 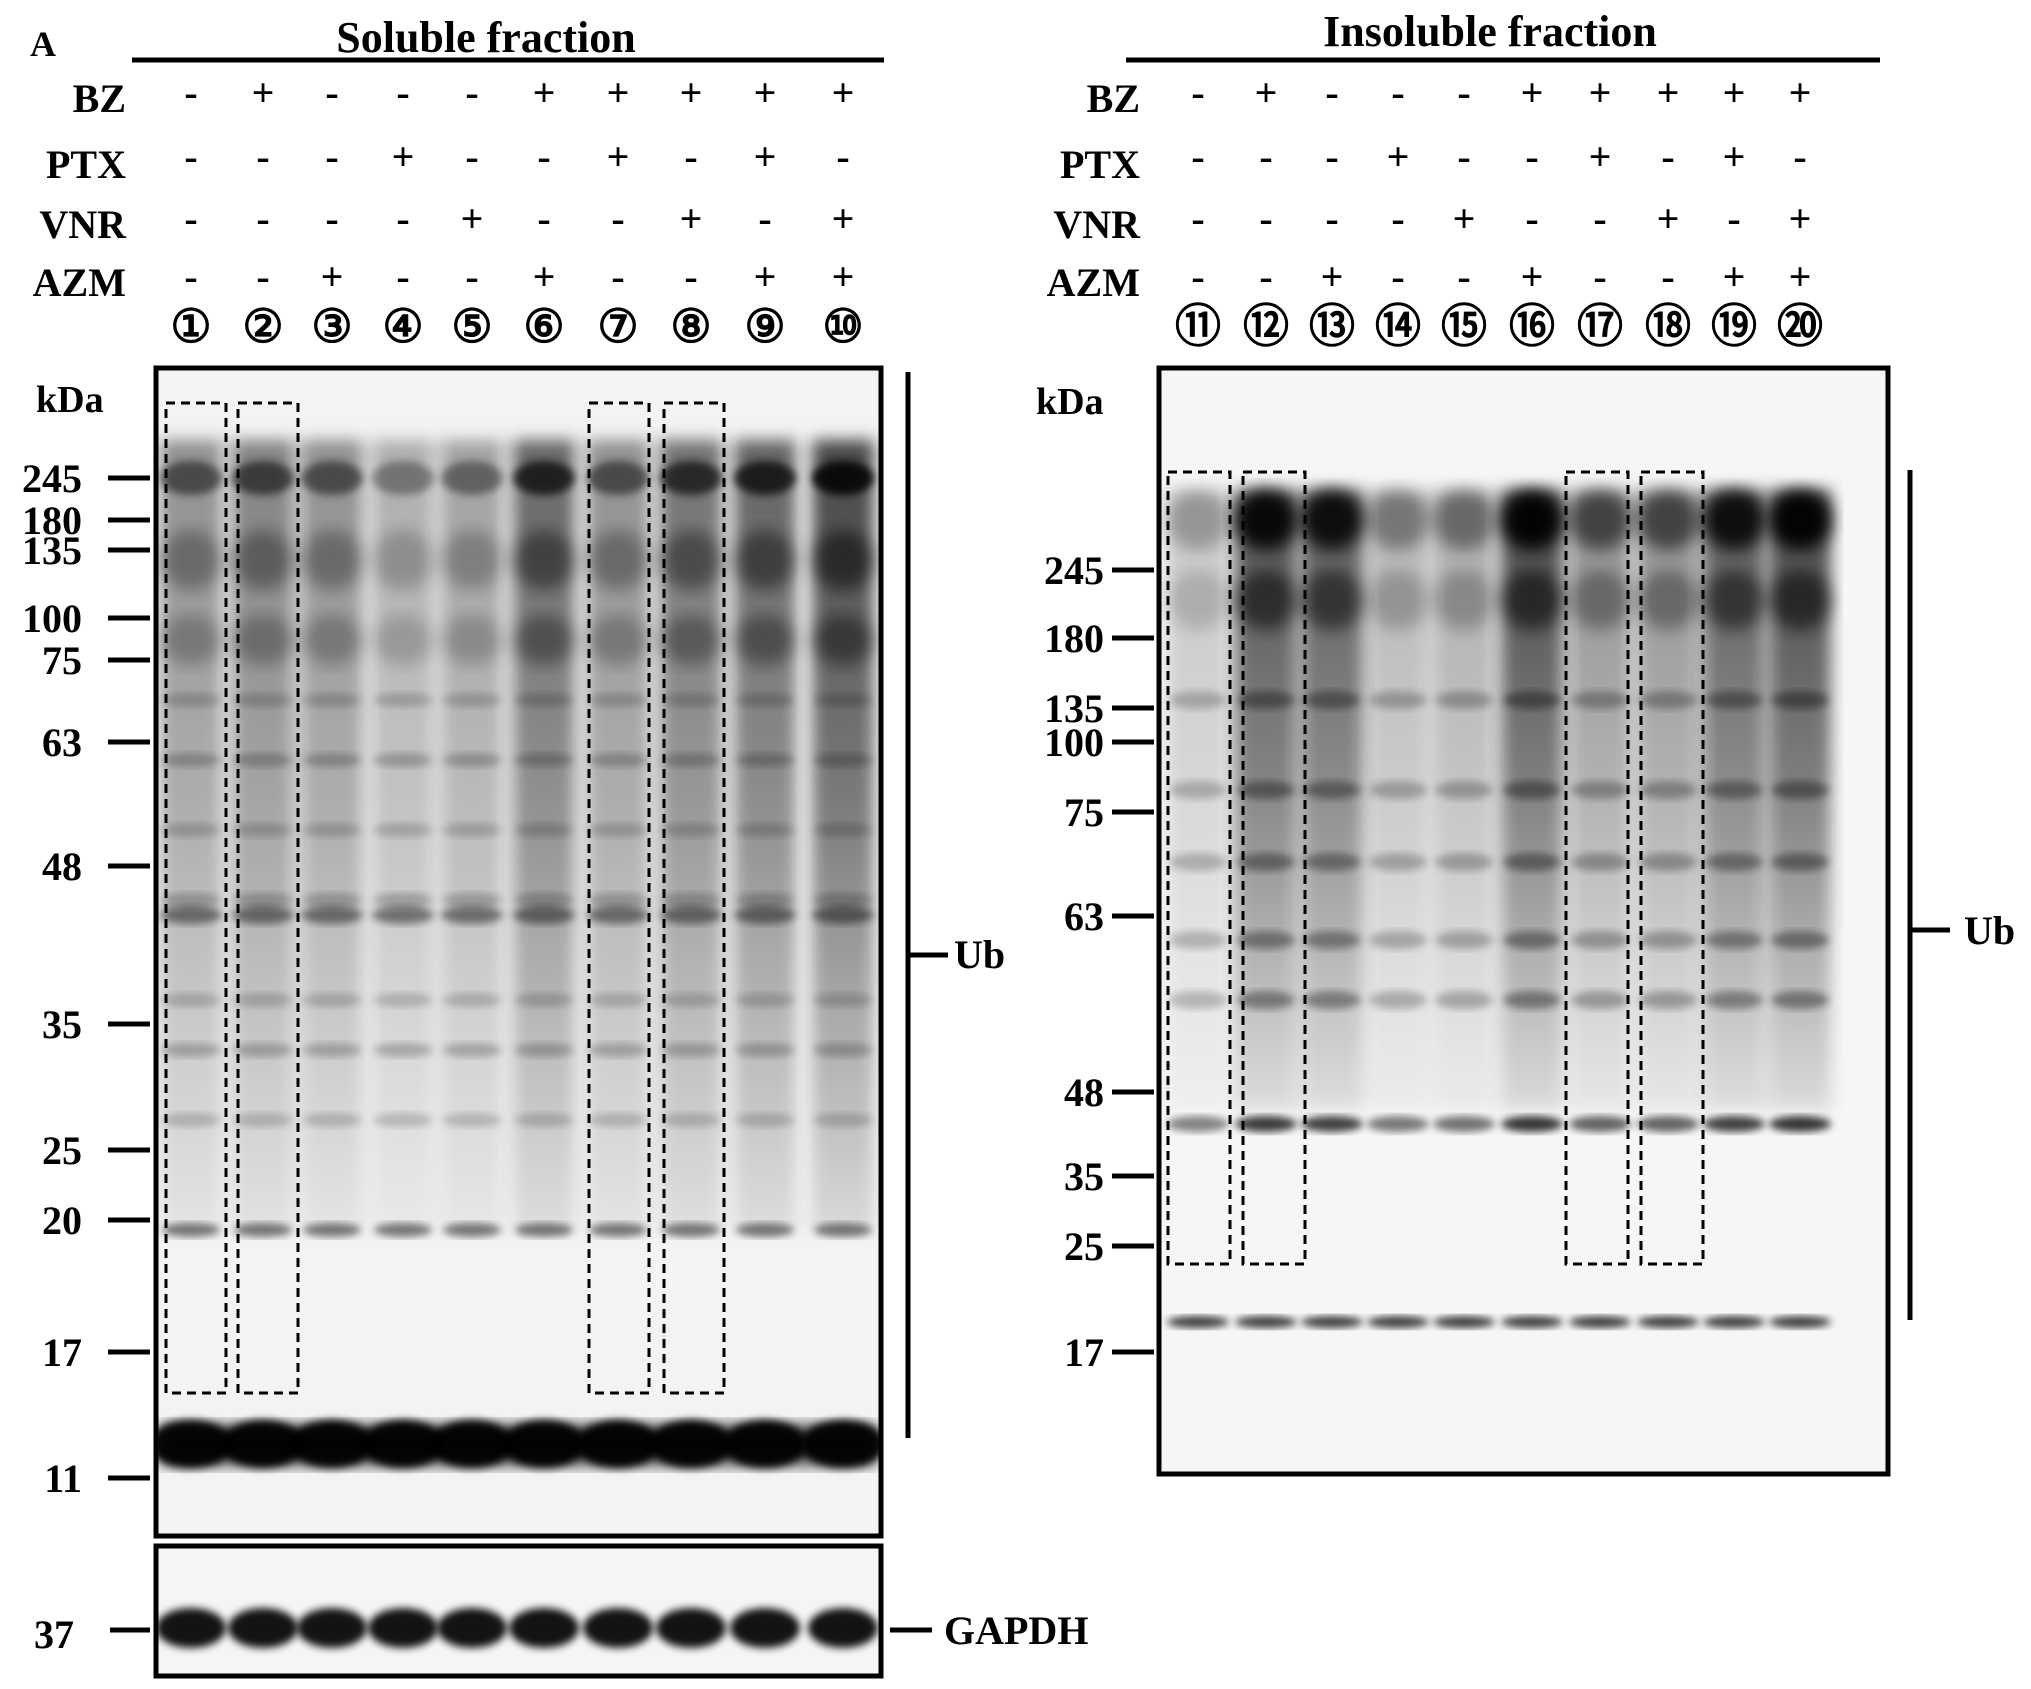 I want to click on treatment-sign-vnr-lane-8: +, so click(x=1668, y=218).